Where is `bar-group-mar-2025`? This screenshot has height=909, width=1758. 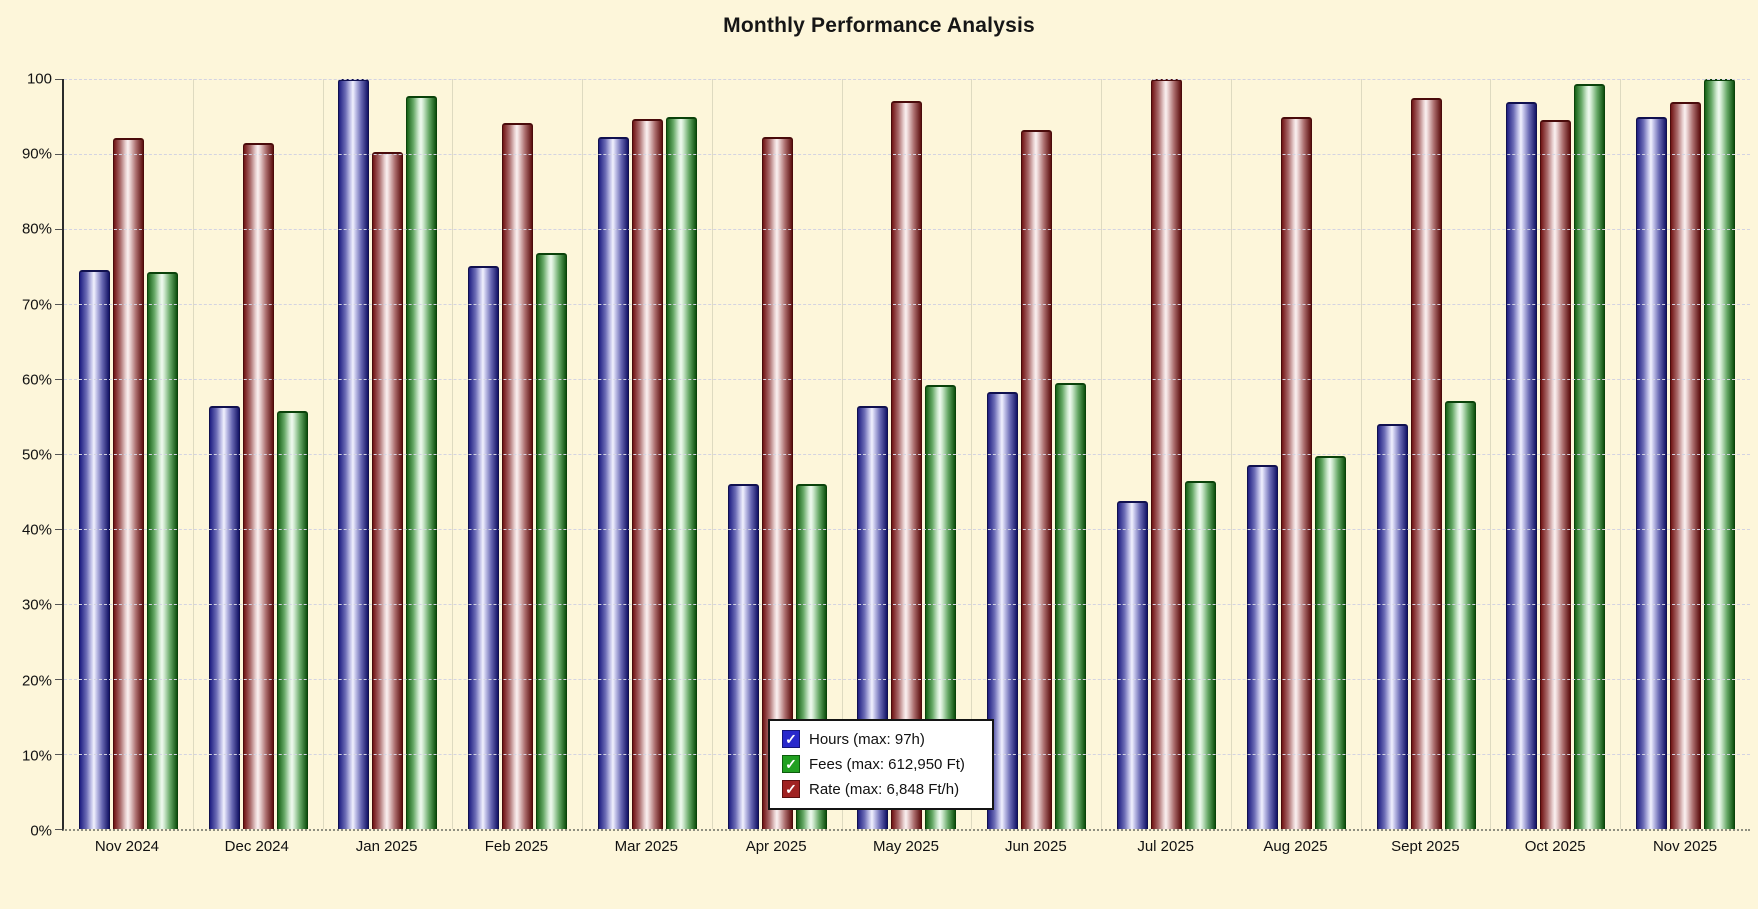
bar-group-mar-2025 is located at coordinates (647, 454).